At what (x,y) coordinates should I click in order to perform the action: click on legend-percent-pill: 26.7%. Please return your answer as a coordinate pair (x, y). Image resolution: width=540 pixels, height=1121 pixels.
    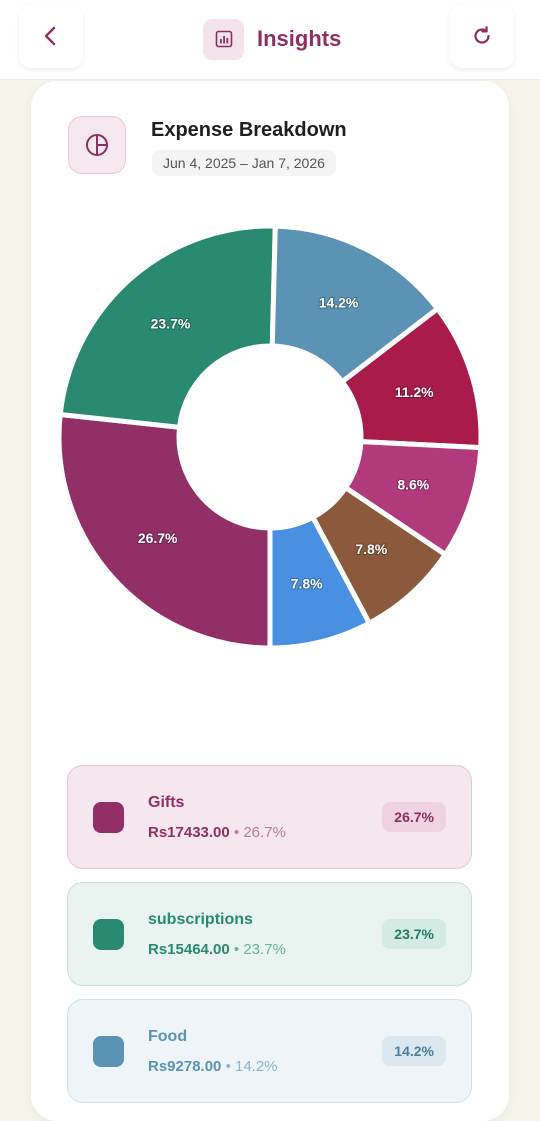
    Looking at the image, I should click on (414, 817).